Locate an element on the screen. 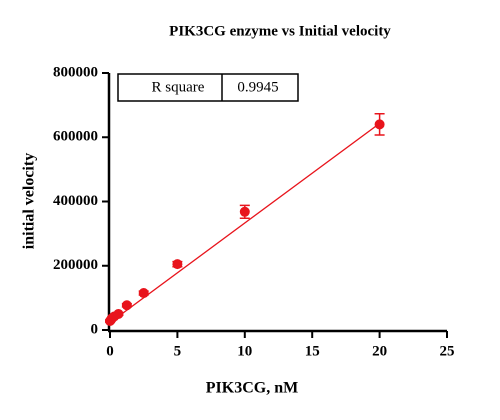  x-tick-label: 15 is located at coordinates (312, 351).